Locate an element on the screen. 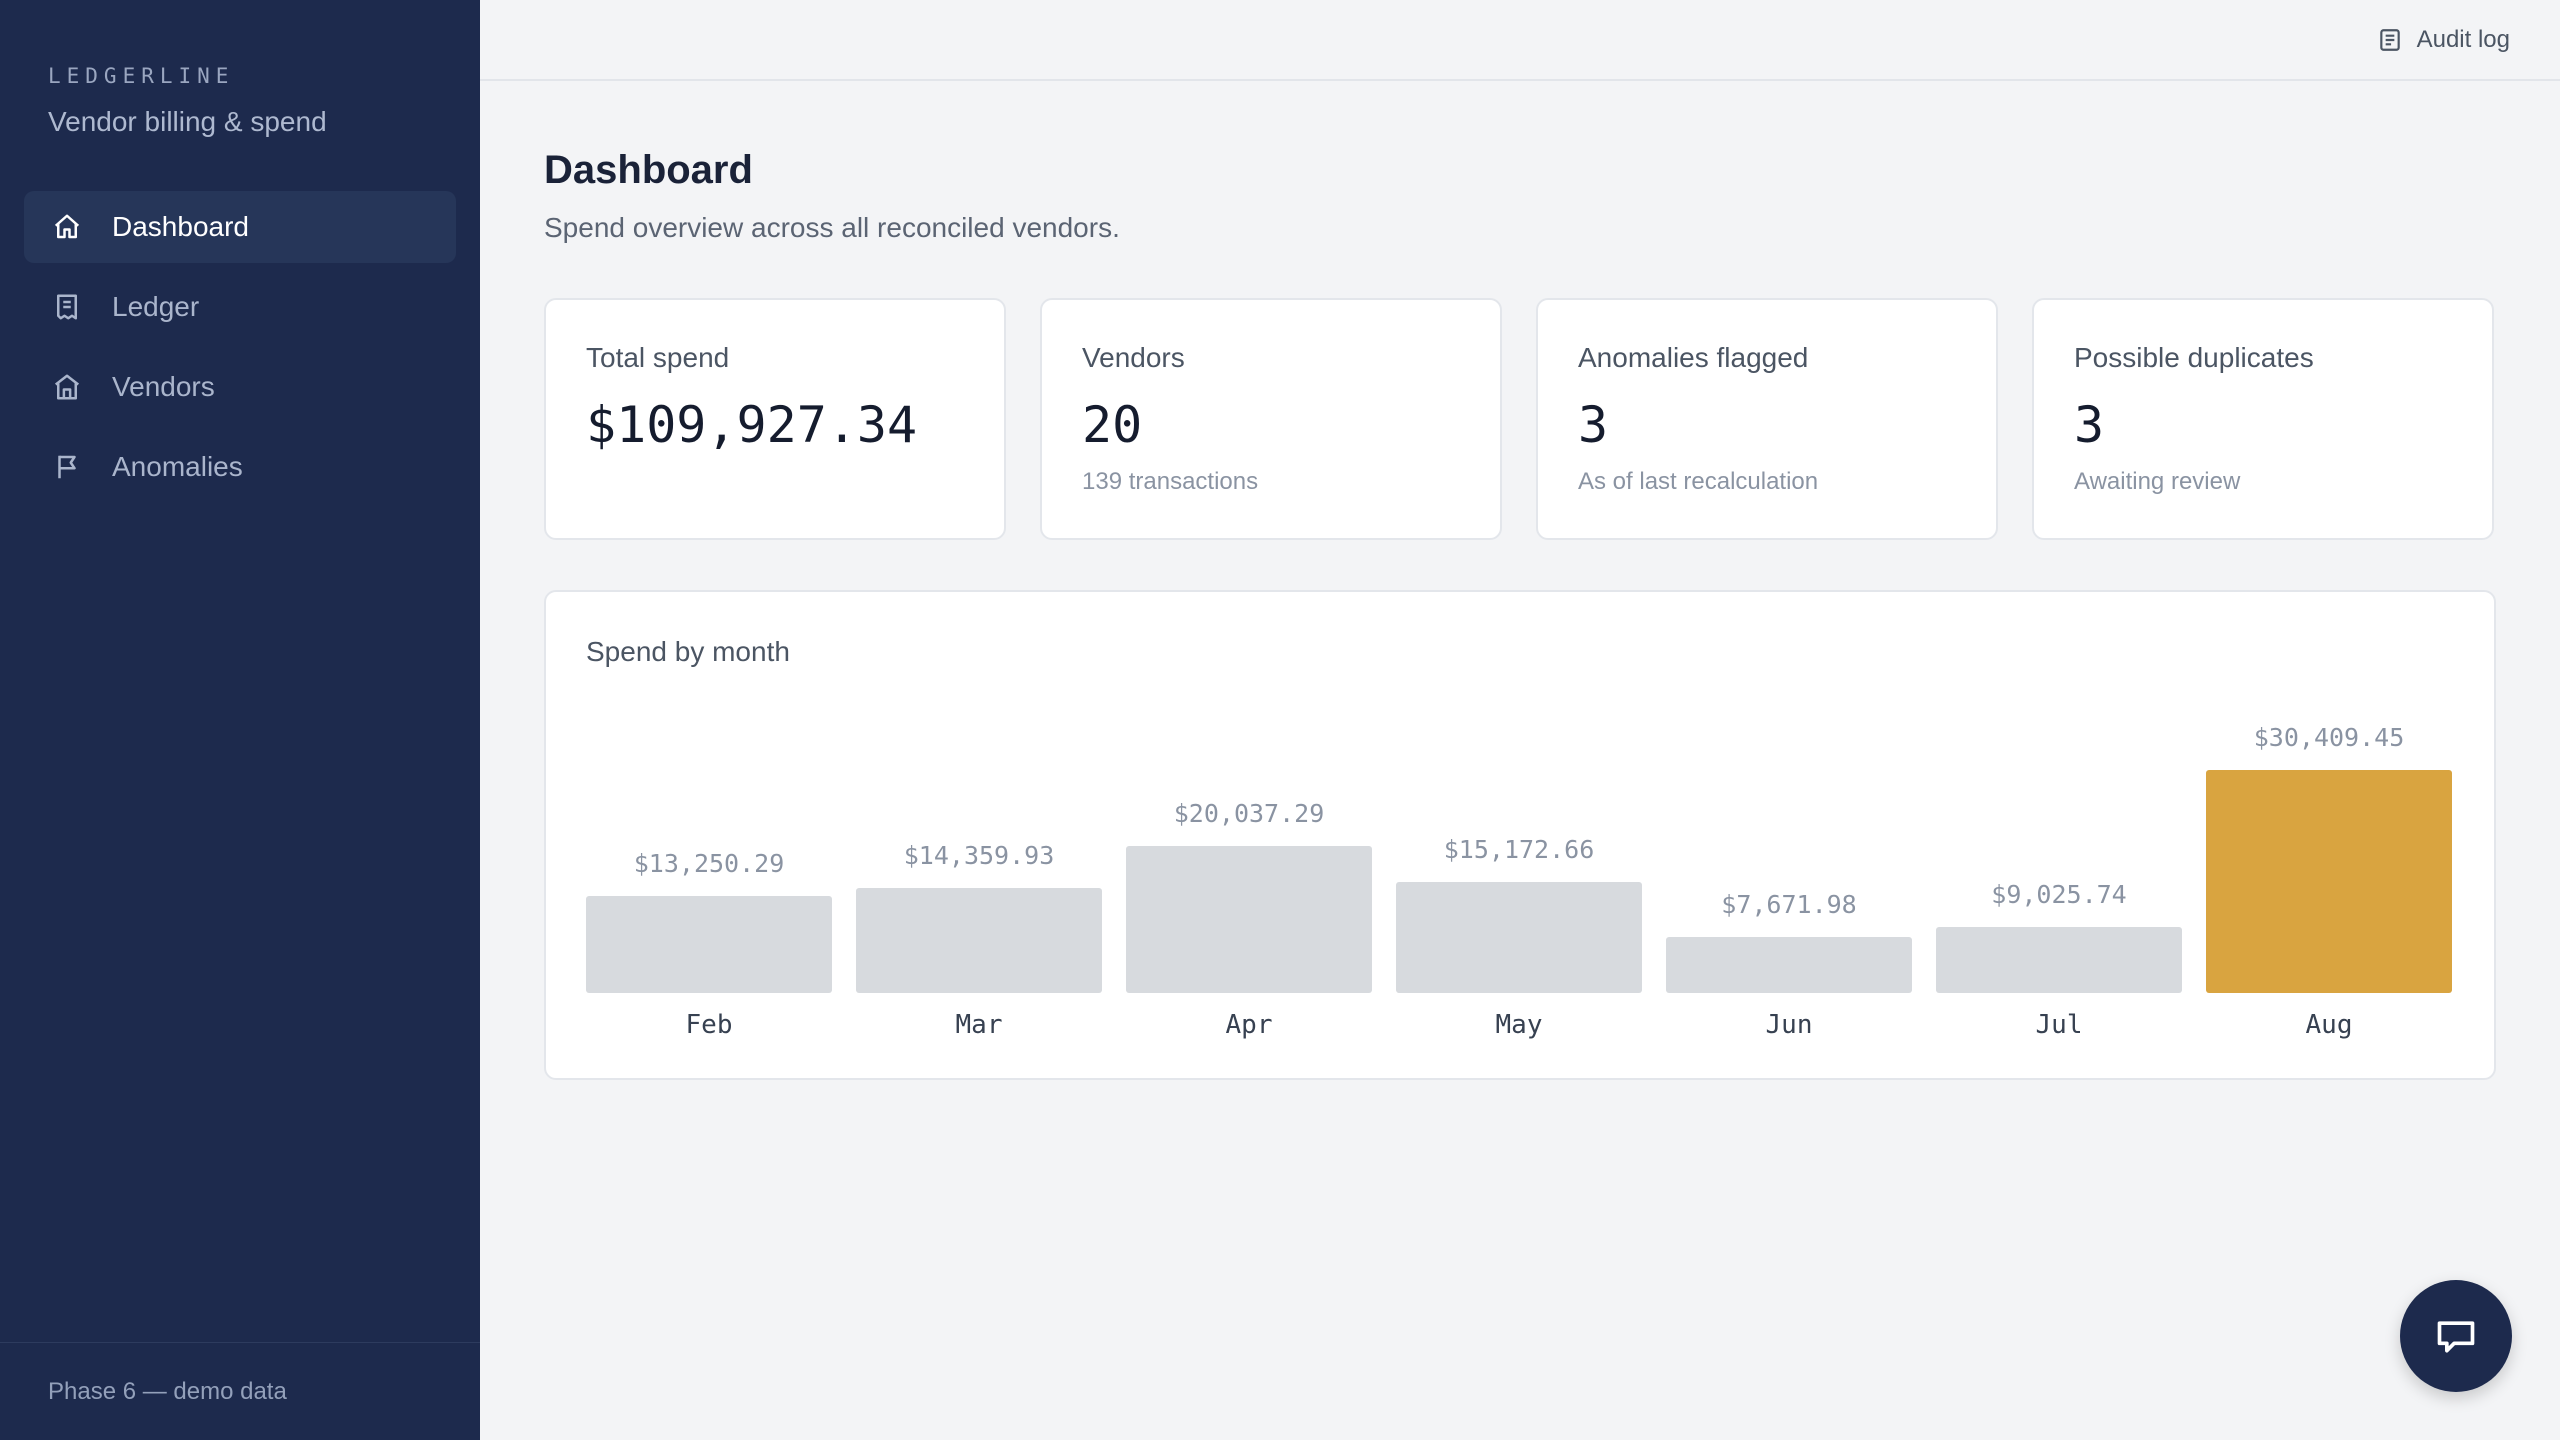 This screenshot has height=1440, width=2560. chart-category-label: Feb is located at coordinates (709, 1025).